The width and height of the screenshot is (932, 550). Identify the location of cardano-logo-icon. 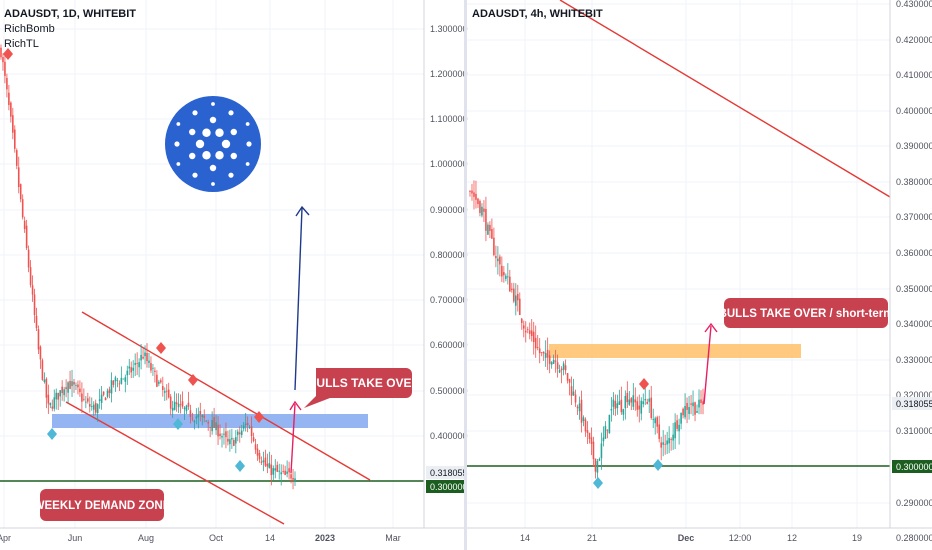
(213, 144).